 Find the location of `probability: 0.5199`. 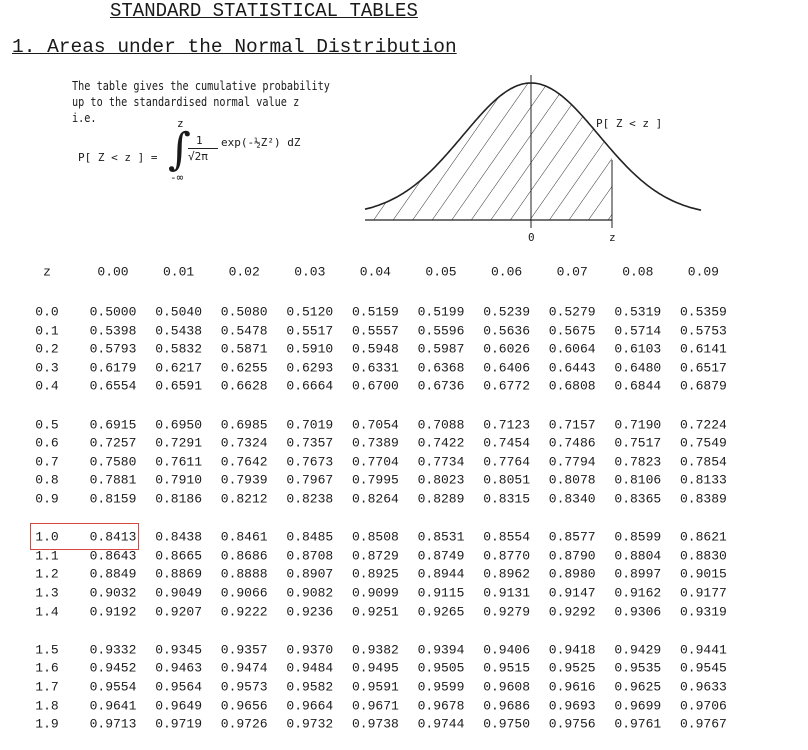

probability: 0.5199 is located at coordinates (441, 312).